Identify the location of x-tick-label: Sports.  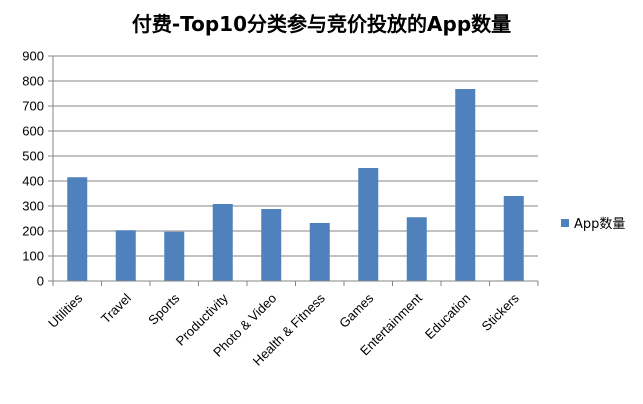
(164, 309).